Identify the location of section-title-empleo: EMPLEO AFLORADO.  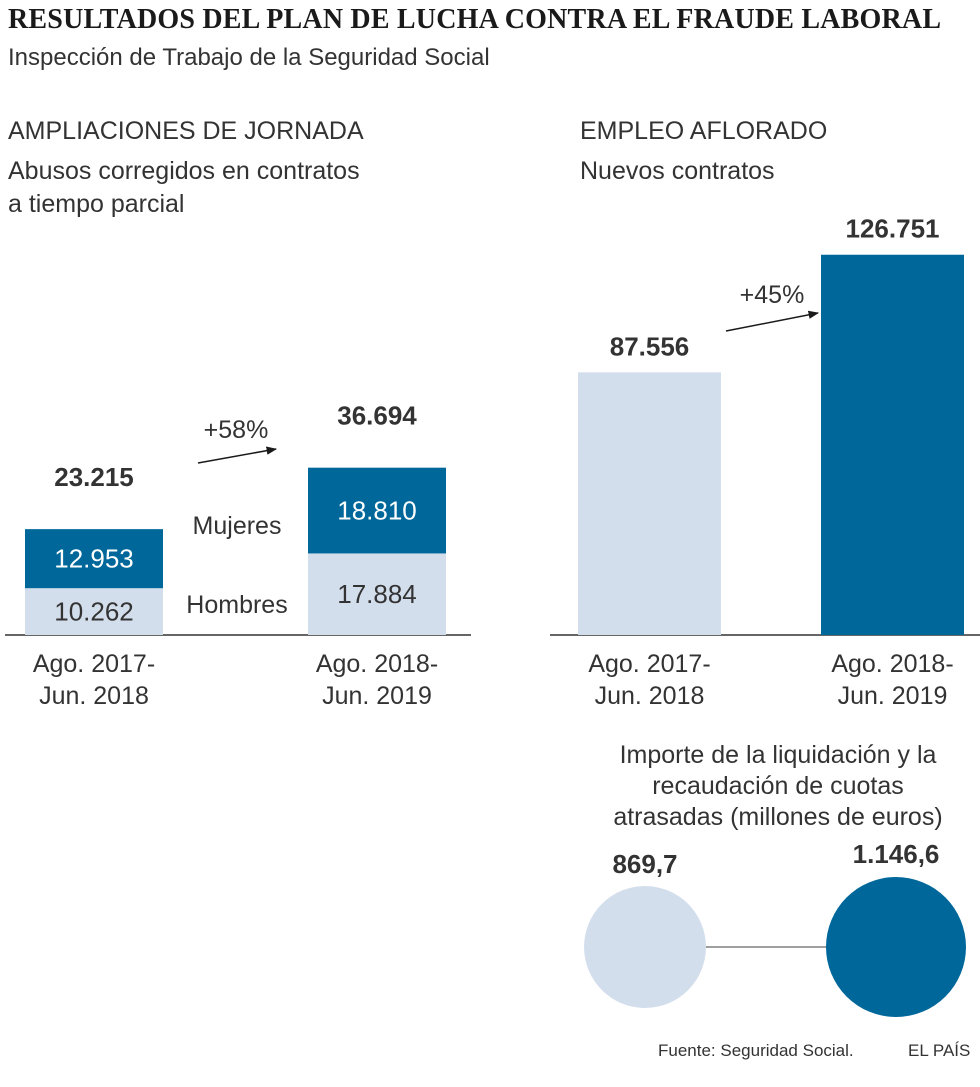
(704, 131).